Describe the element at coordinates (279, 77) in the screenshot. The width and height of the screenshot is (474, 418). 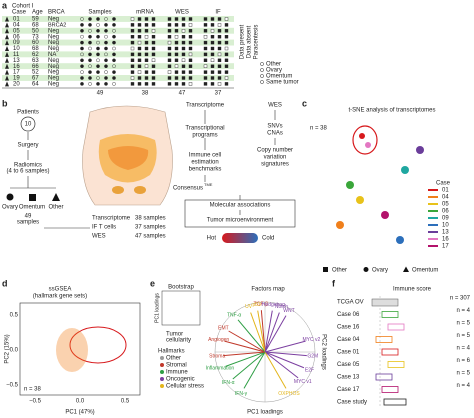
I see `legend-entry: Omentum` at that location.